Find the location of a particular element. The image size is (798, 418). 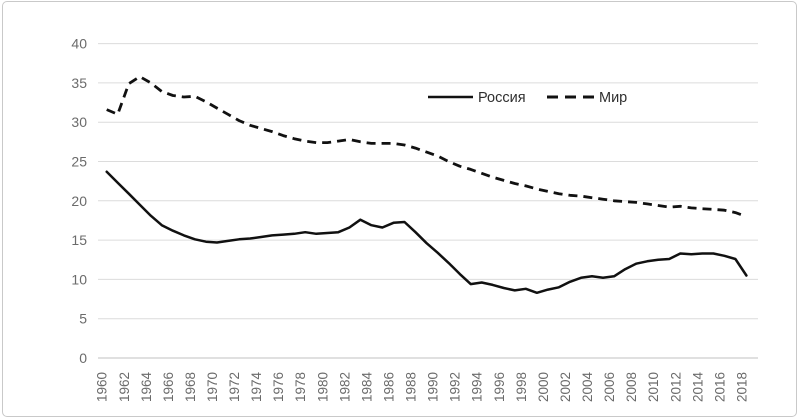

x-axis-tick-label: 1990 is located at coordinates (433, 387).